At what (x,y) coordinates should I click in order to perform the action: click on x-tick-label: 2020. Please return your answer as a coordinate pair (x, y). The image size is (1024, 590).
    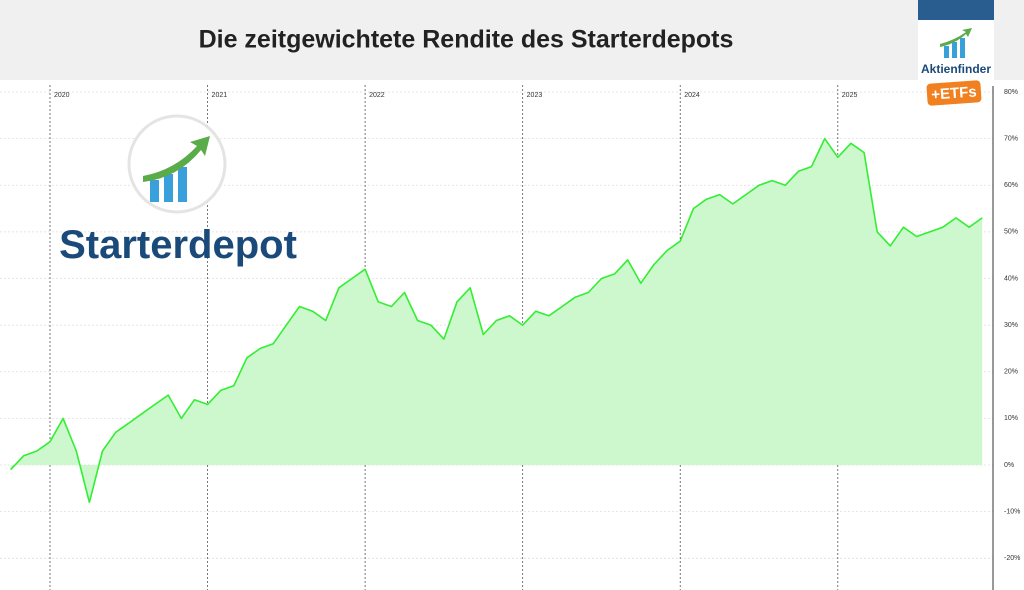
    Looking at the image, I should click on (62, 95).